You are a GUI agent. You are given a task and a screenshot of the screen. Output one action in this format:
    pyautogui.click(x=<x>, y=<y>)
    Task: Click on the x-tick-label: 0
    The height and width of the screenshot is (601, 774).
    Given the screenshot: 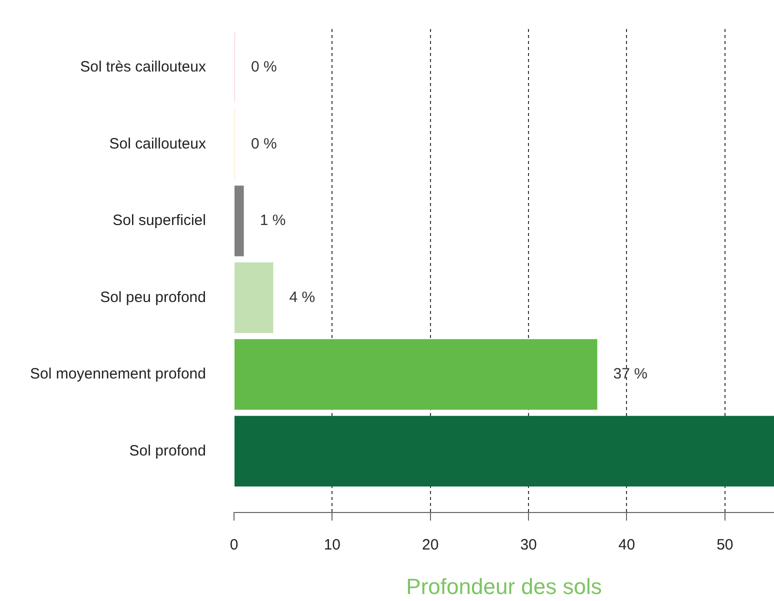 What is the action you would take?
    pyautogui.click(x=234, y=545)
    